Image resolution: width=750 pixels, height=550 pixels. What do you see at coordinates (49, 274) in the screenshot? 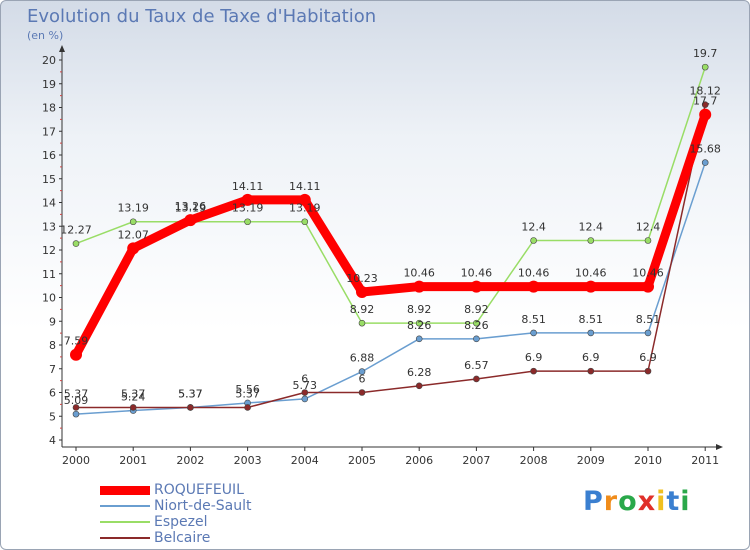
I see `y-tick-label: 11` at bounding box center [49, 274].